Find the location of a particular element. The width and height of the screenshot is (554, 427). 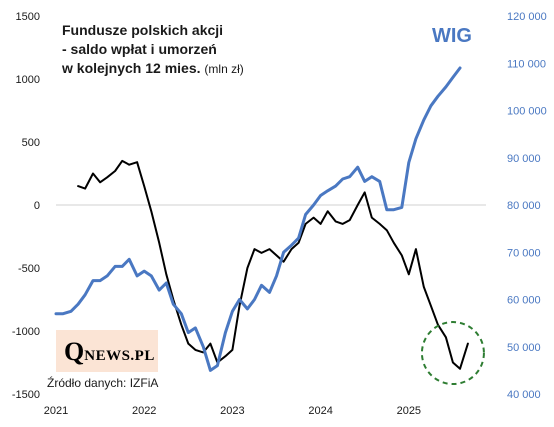

y-right-tick-label: 50 000 is located at coordinates (524, 348).